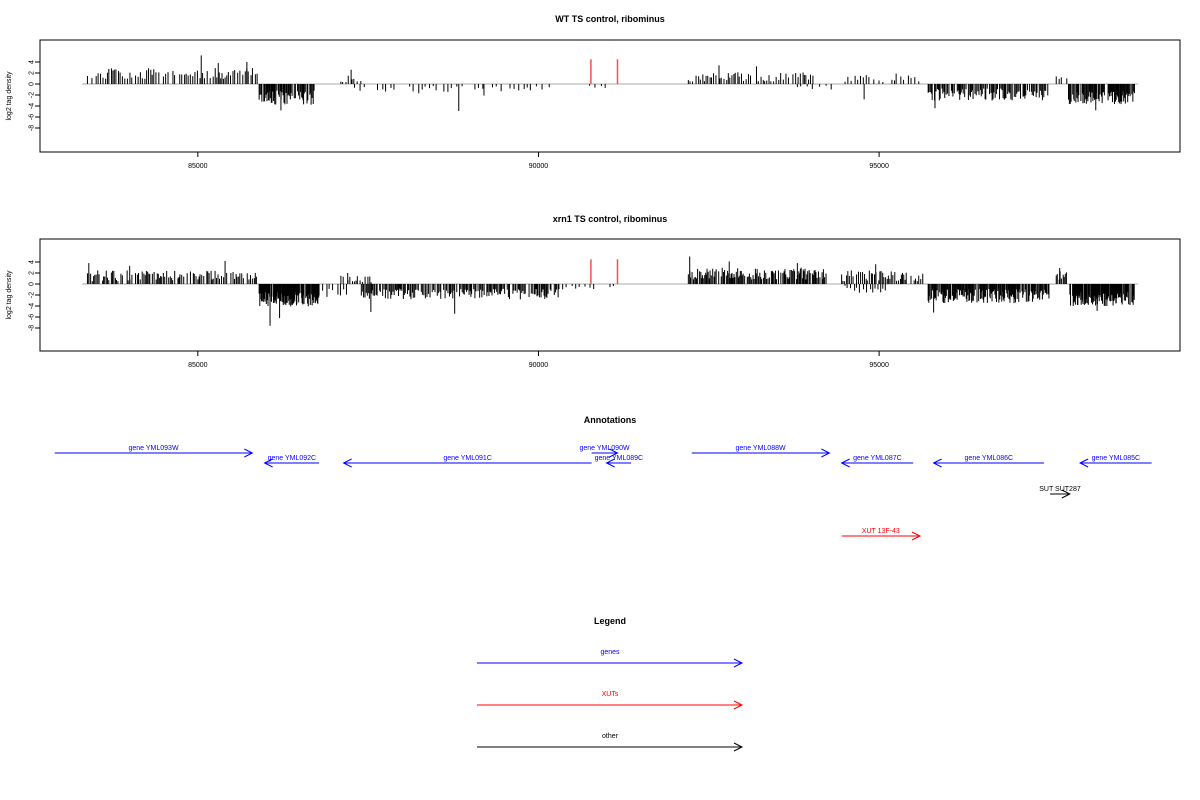  Describe the element at coordinates (610, 742) in the screenshot. I see `legend-item-other: other` at that location.